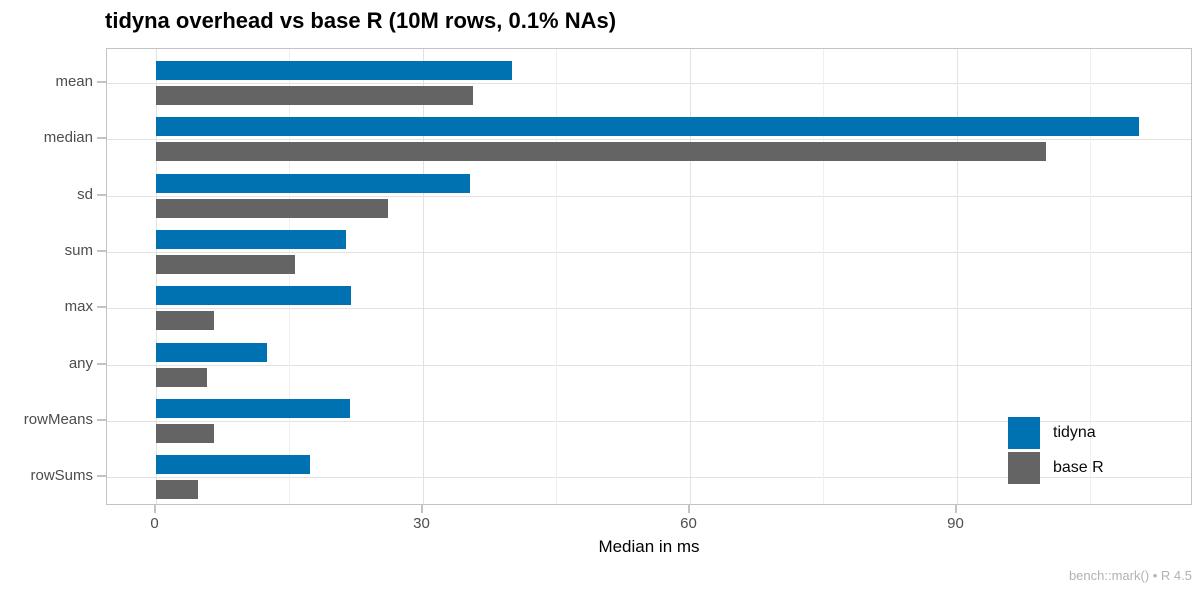 The height and width of the screenshot is (600, 1200). What do you see at coordinates (225, 264) in the screenshot?
I see `bar-base-r-sum` at bounding box center [225, 264].